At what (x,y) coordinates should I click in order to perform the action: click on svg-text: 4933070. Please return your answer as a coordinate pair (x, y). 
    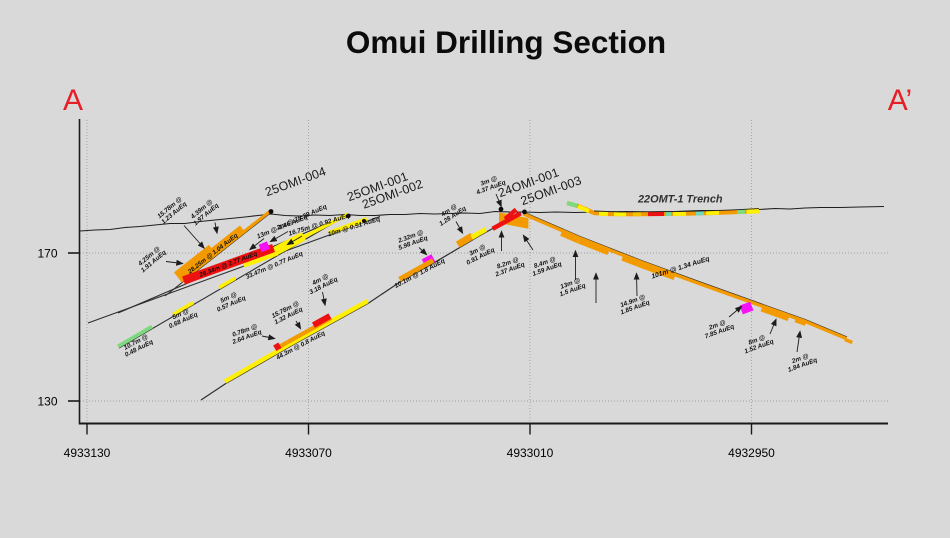
    Looking at the image, I should click on (308, 453).